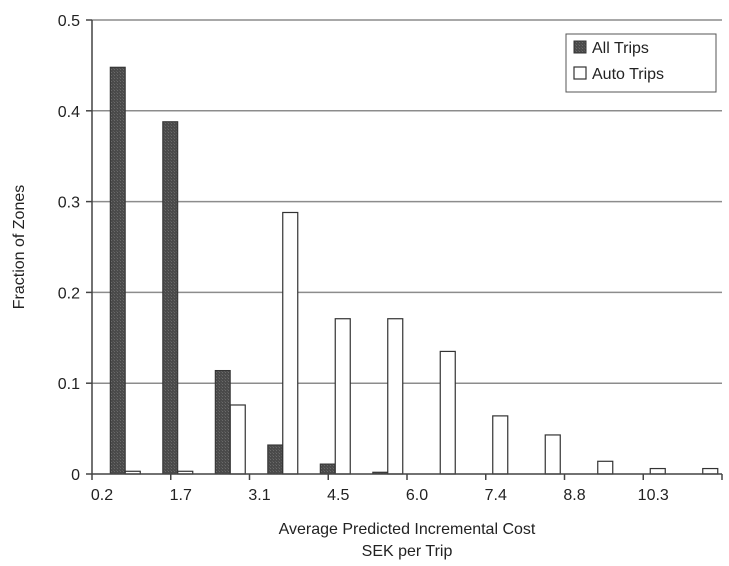  I want to click on y-tick-label: 0.3, so click(69, 203).